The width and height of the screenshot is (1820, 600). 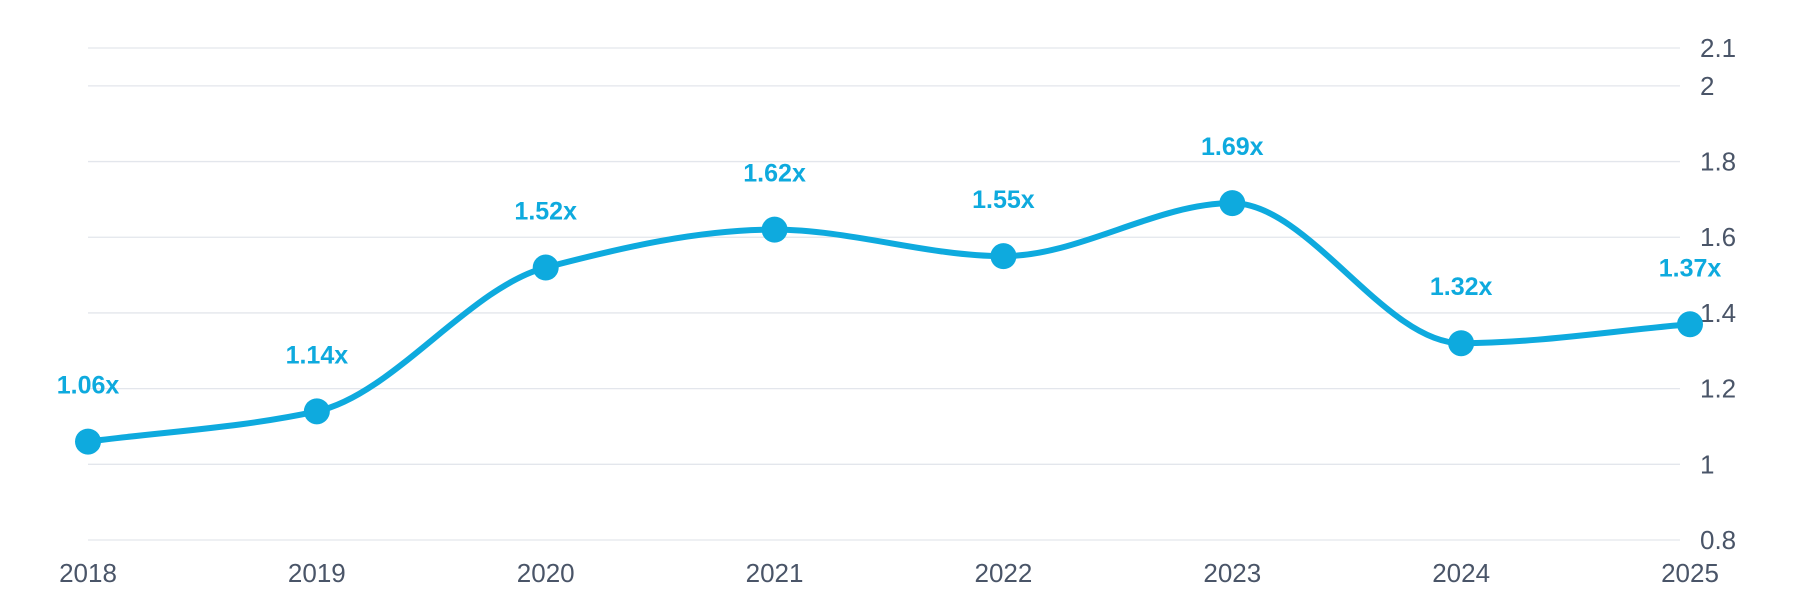 What do you see at coordinates (1461, 573) in the screenshot?
I see `x-tick-label: 2024` at bounding box center [1461, 573].